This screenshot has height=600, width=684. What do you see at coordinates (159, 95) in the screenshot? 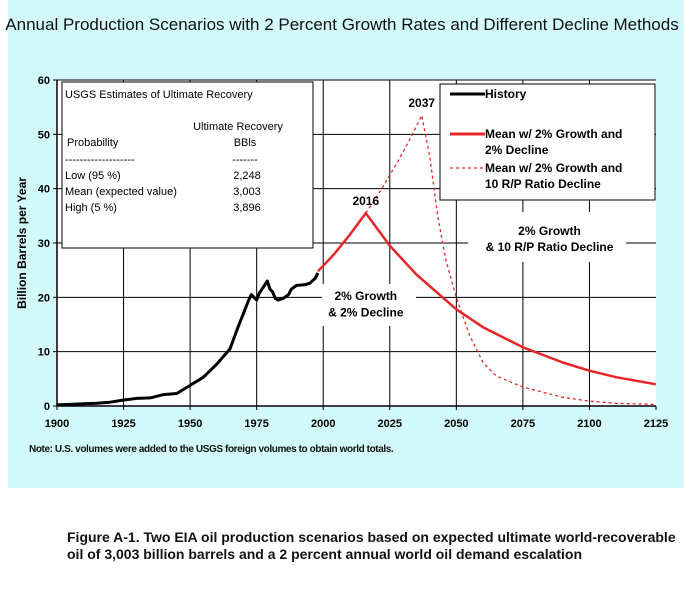
I see `usgs-table-title: USGS Estimates of Ultimate Recovery` at bounding box center [159, 95].